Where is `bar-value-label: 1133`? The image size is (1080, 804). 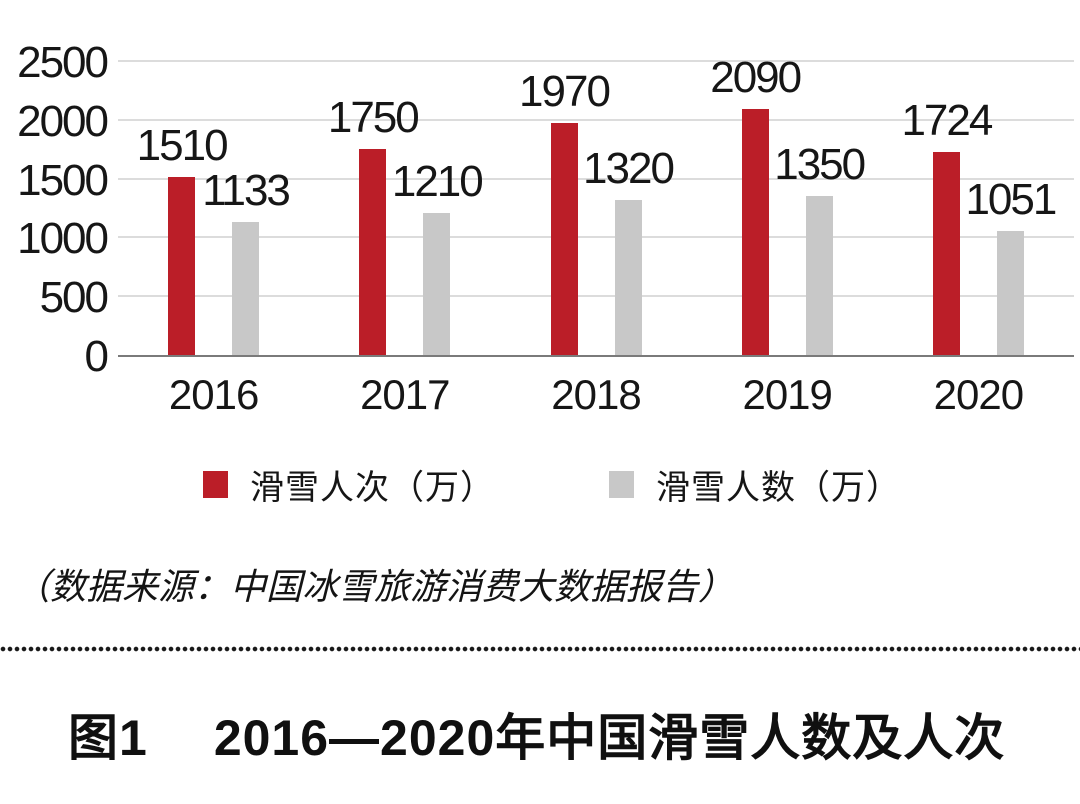 bar-value-label: 1133 is located at coordinates (246, 190).